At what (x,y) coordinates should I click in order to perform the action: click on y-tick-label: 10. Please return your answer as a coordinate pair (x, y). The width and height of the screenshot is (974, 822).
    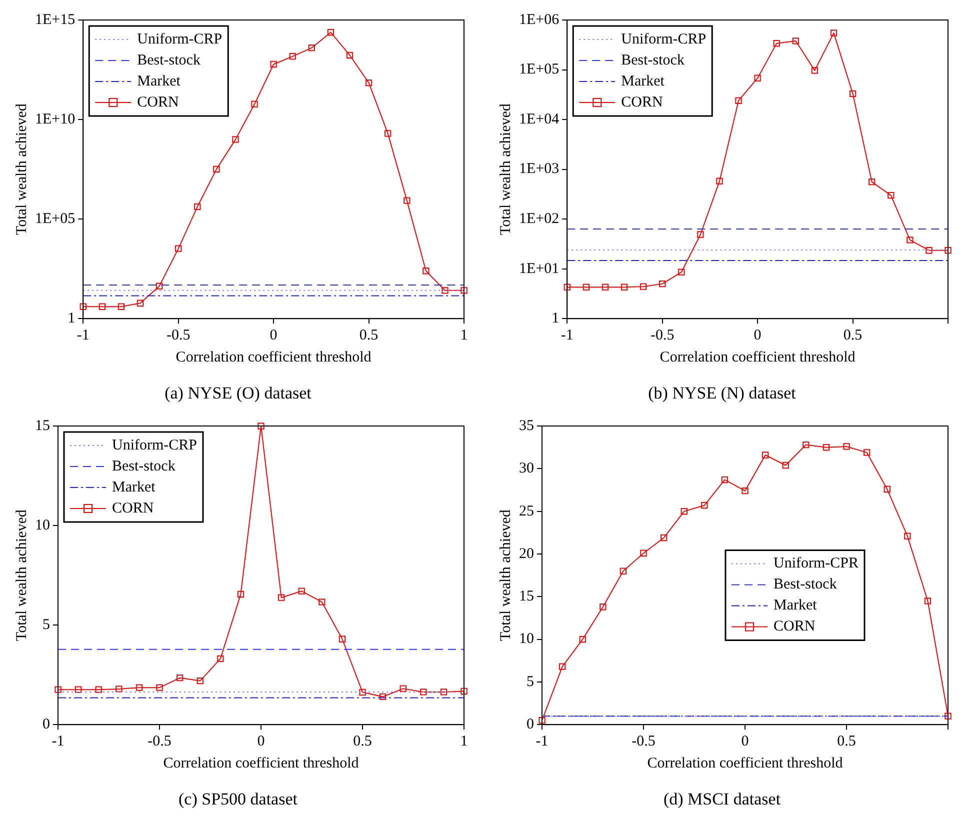
    Looking at the image, I should click on (42, 525).